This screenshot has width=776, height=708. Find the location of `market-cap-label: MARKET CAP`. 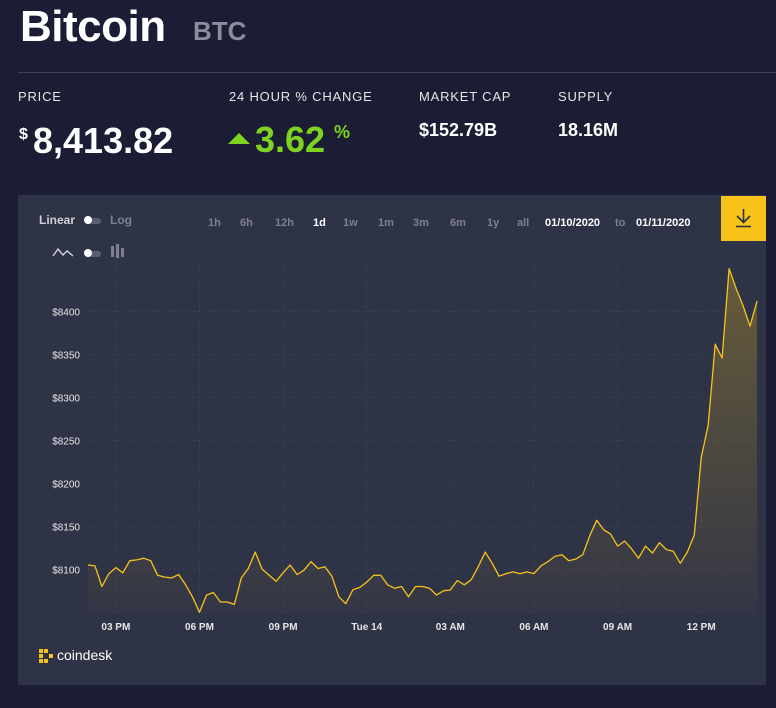

market-cap-label: MARKET CAP is located at coordinates (465, 96).